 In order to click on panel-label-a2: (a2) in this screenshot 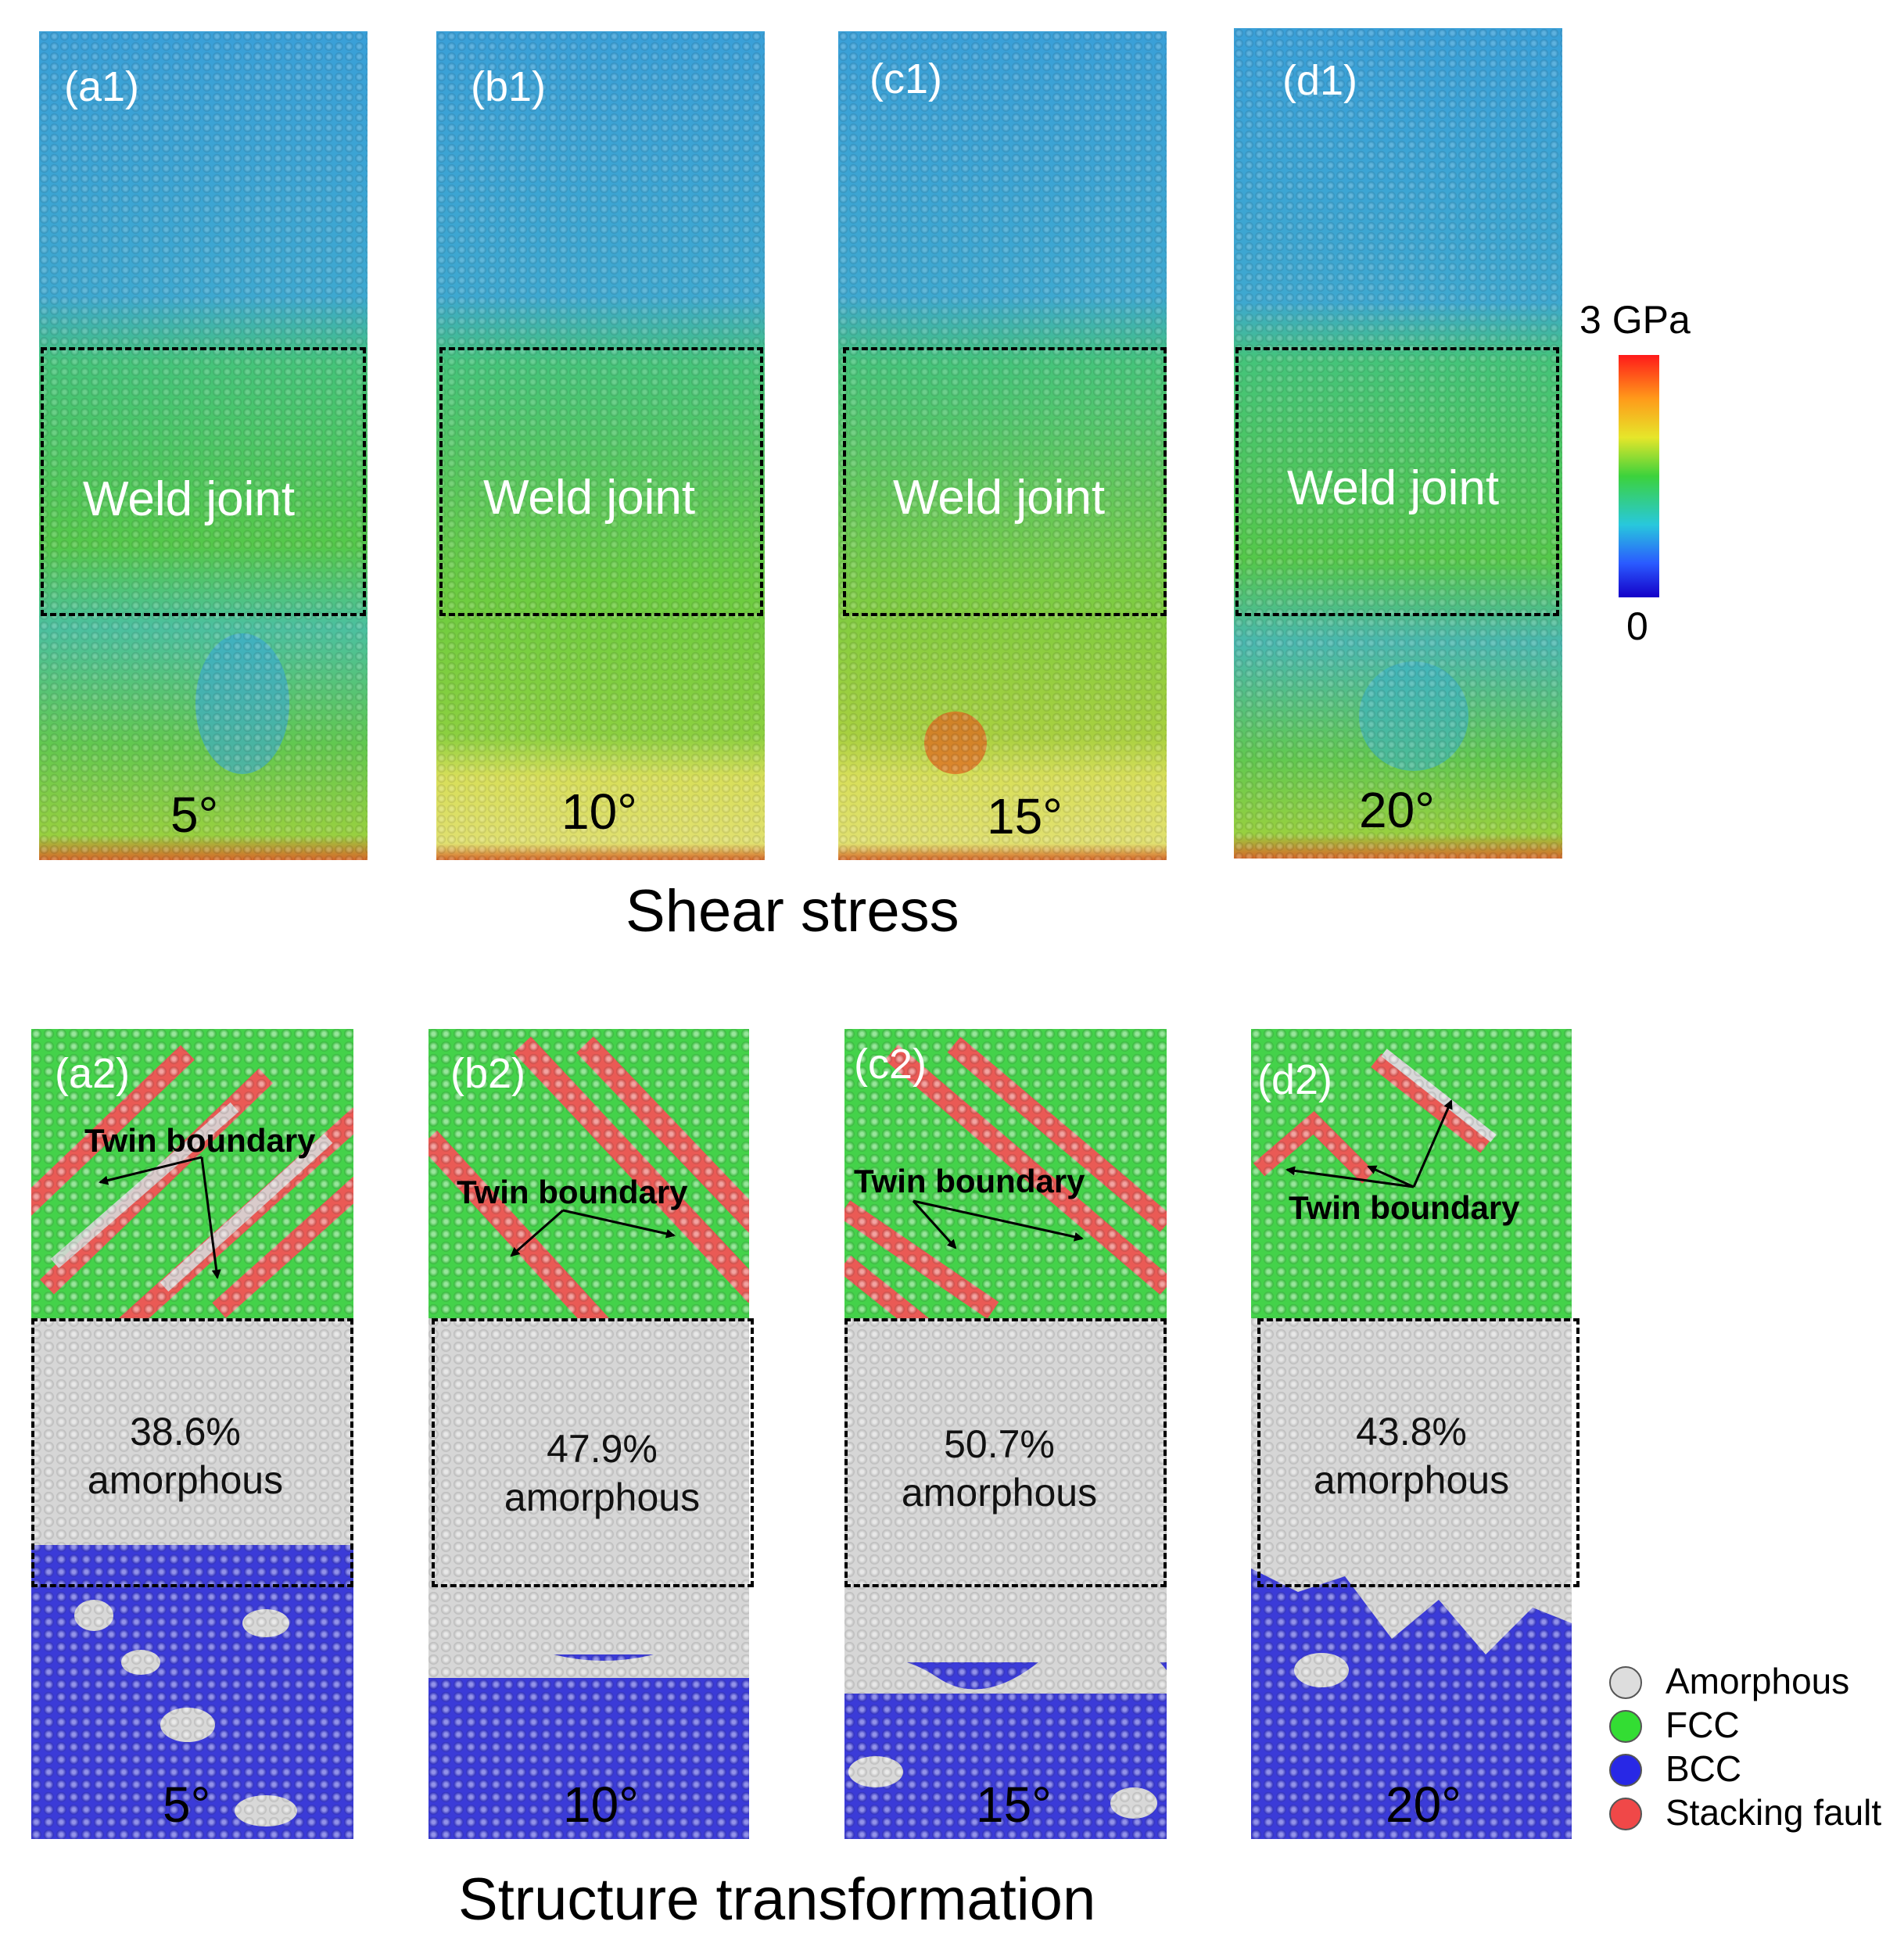, I will do `click(93, 1073)`.